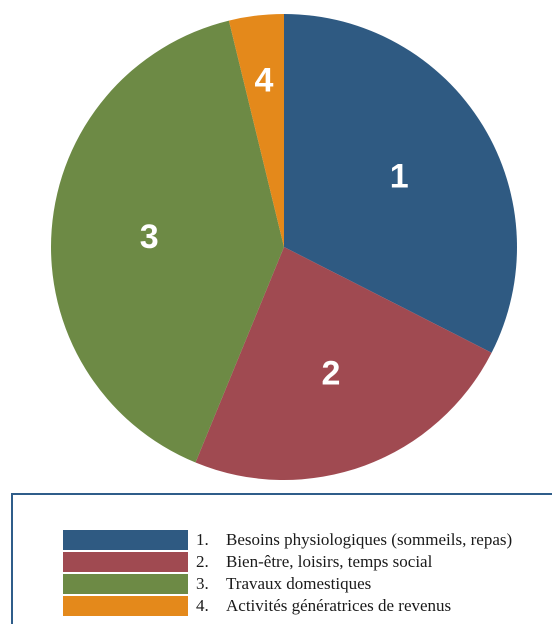  I want to click on legend-item-4: 4. Activités génératrices de revenus, so click(257, 606).